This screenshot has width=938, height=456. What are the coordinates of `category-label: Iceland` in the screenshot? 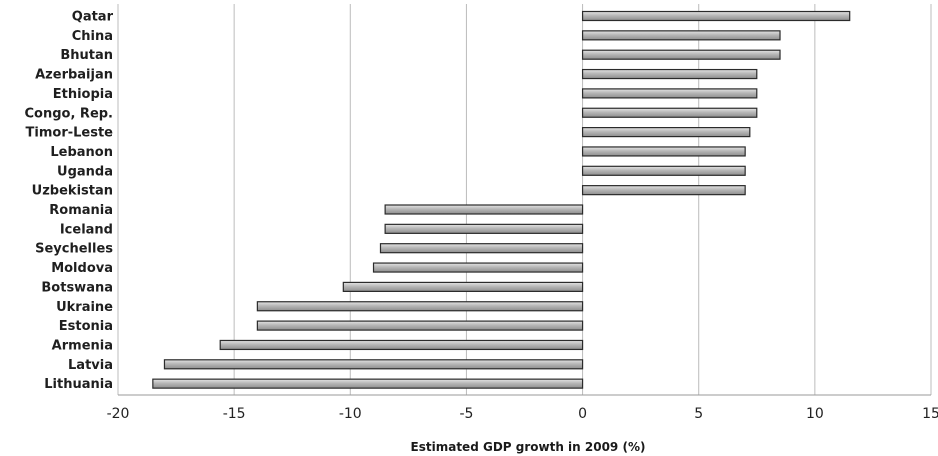 It's located at (86, 229).